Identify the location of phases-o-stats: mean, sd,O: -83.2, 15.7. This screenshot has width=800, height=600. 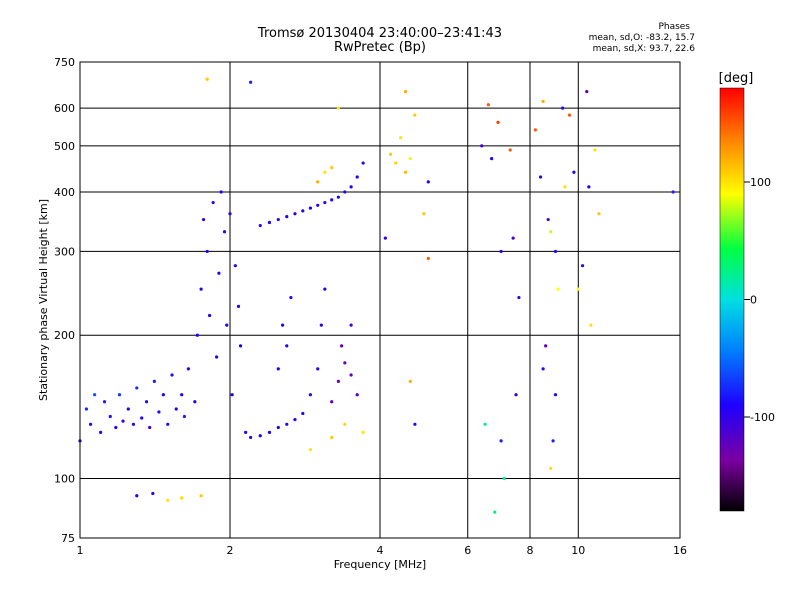
(641, 38).